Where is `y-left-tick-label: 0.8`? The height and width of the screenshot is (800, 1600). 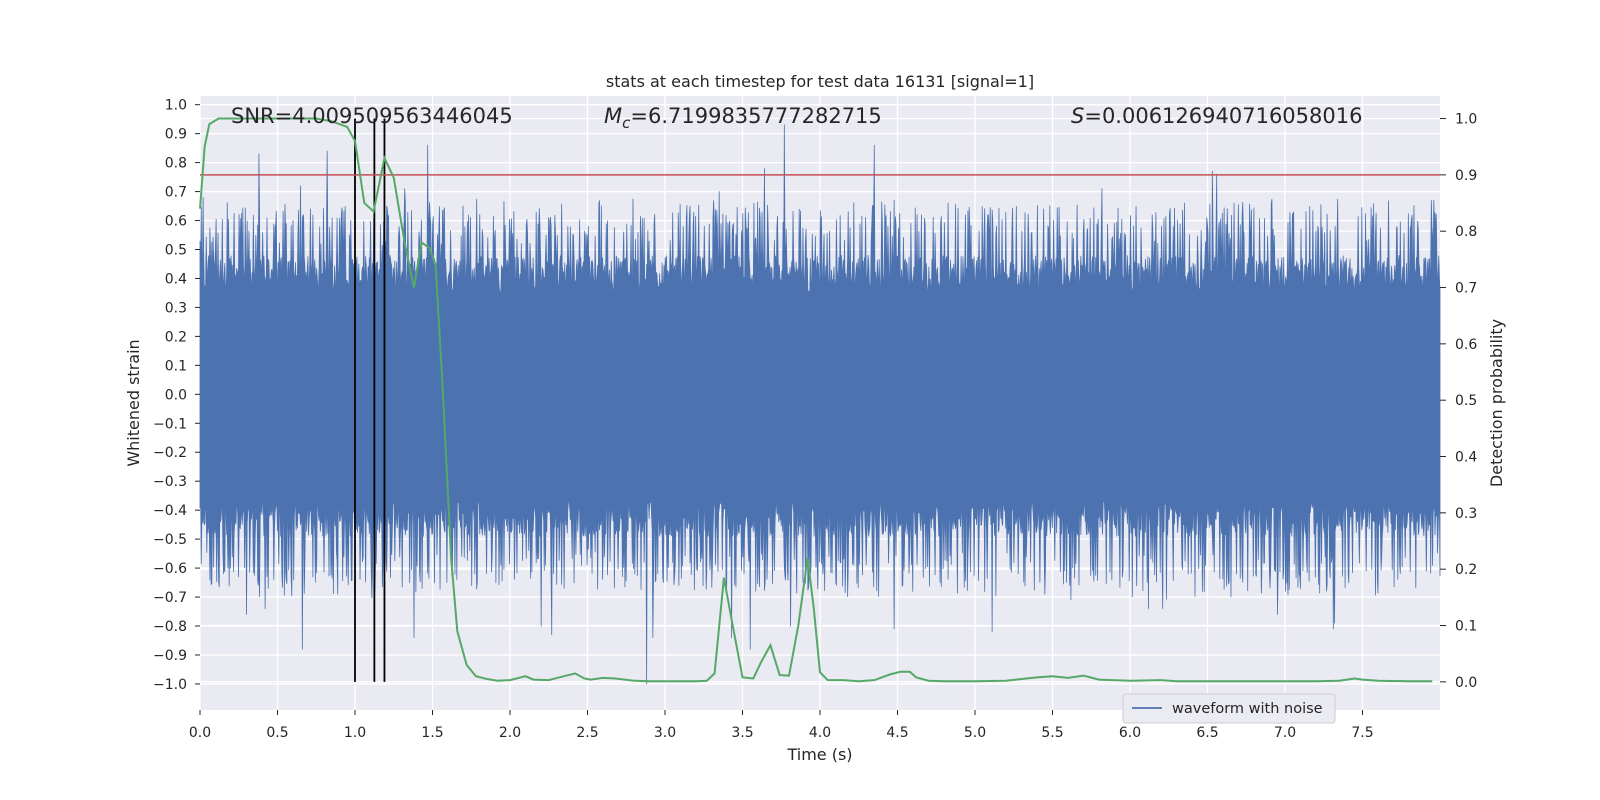 y-left-tick-label: 0.8 is located at coordinates (176, 164).